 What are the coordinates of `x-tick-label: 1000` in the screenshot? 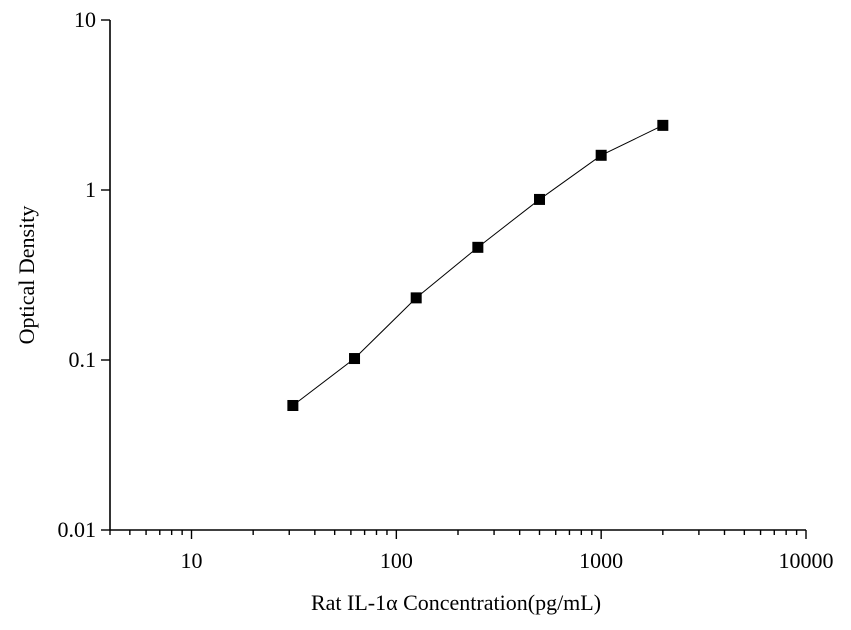 It's located at (601, 560).